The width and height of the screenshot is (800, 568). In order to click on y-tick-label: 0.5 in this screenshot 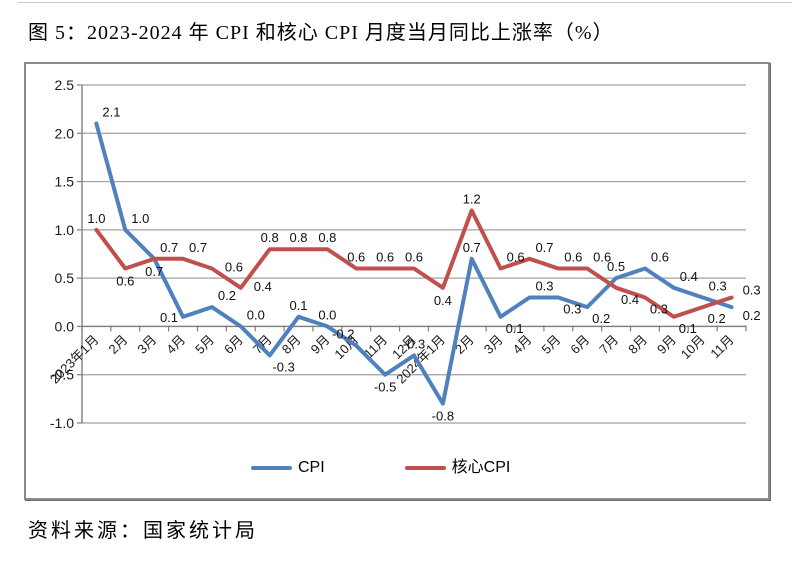, I will do `click(65, 278)`.